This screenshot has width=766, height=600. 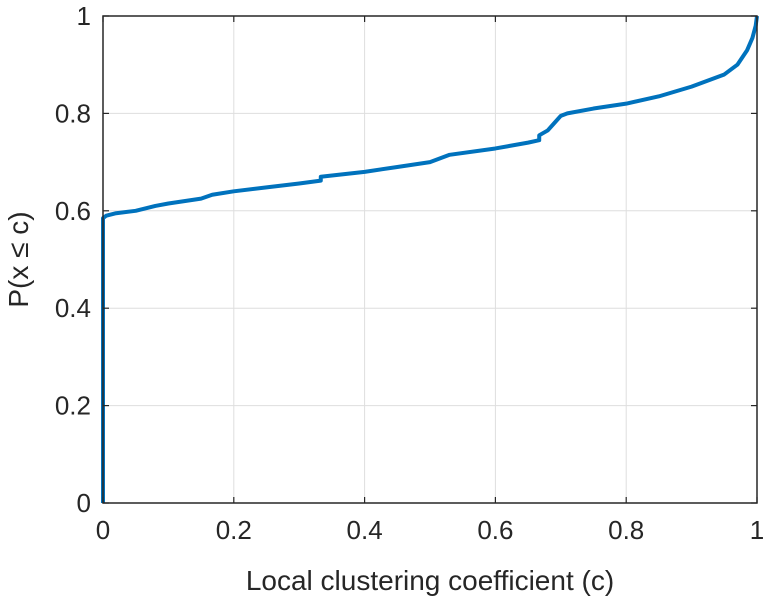 What do you see at coordinates (73, 406) in the screenshot?
I see `y-tick-label: 0.2` at bounding box center [73, 406].